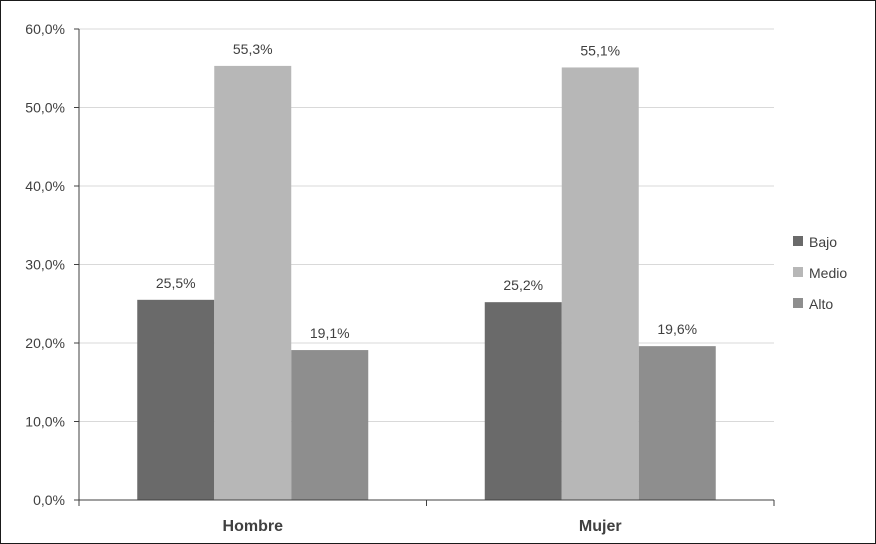 The height and width of the screenshot is (544, 876). What do you see at coordinates (176, 399) in the screenshot?
I see `bar-bajo-hombre` at bounding box center [176, 399].